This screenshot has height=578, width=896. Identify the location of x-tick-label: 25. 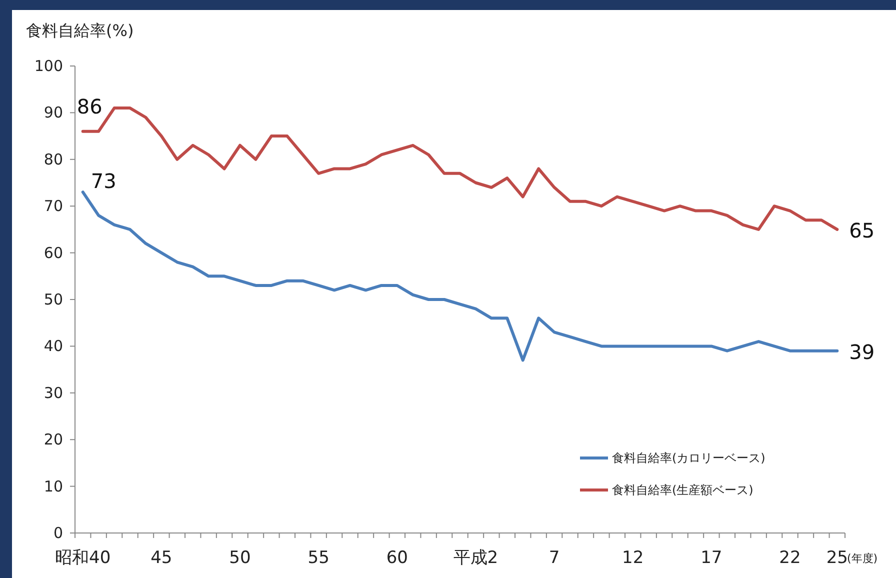
(837, 558).